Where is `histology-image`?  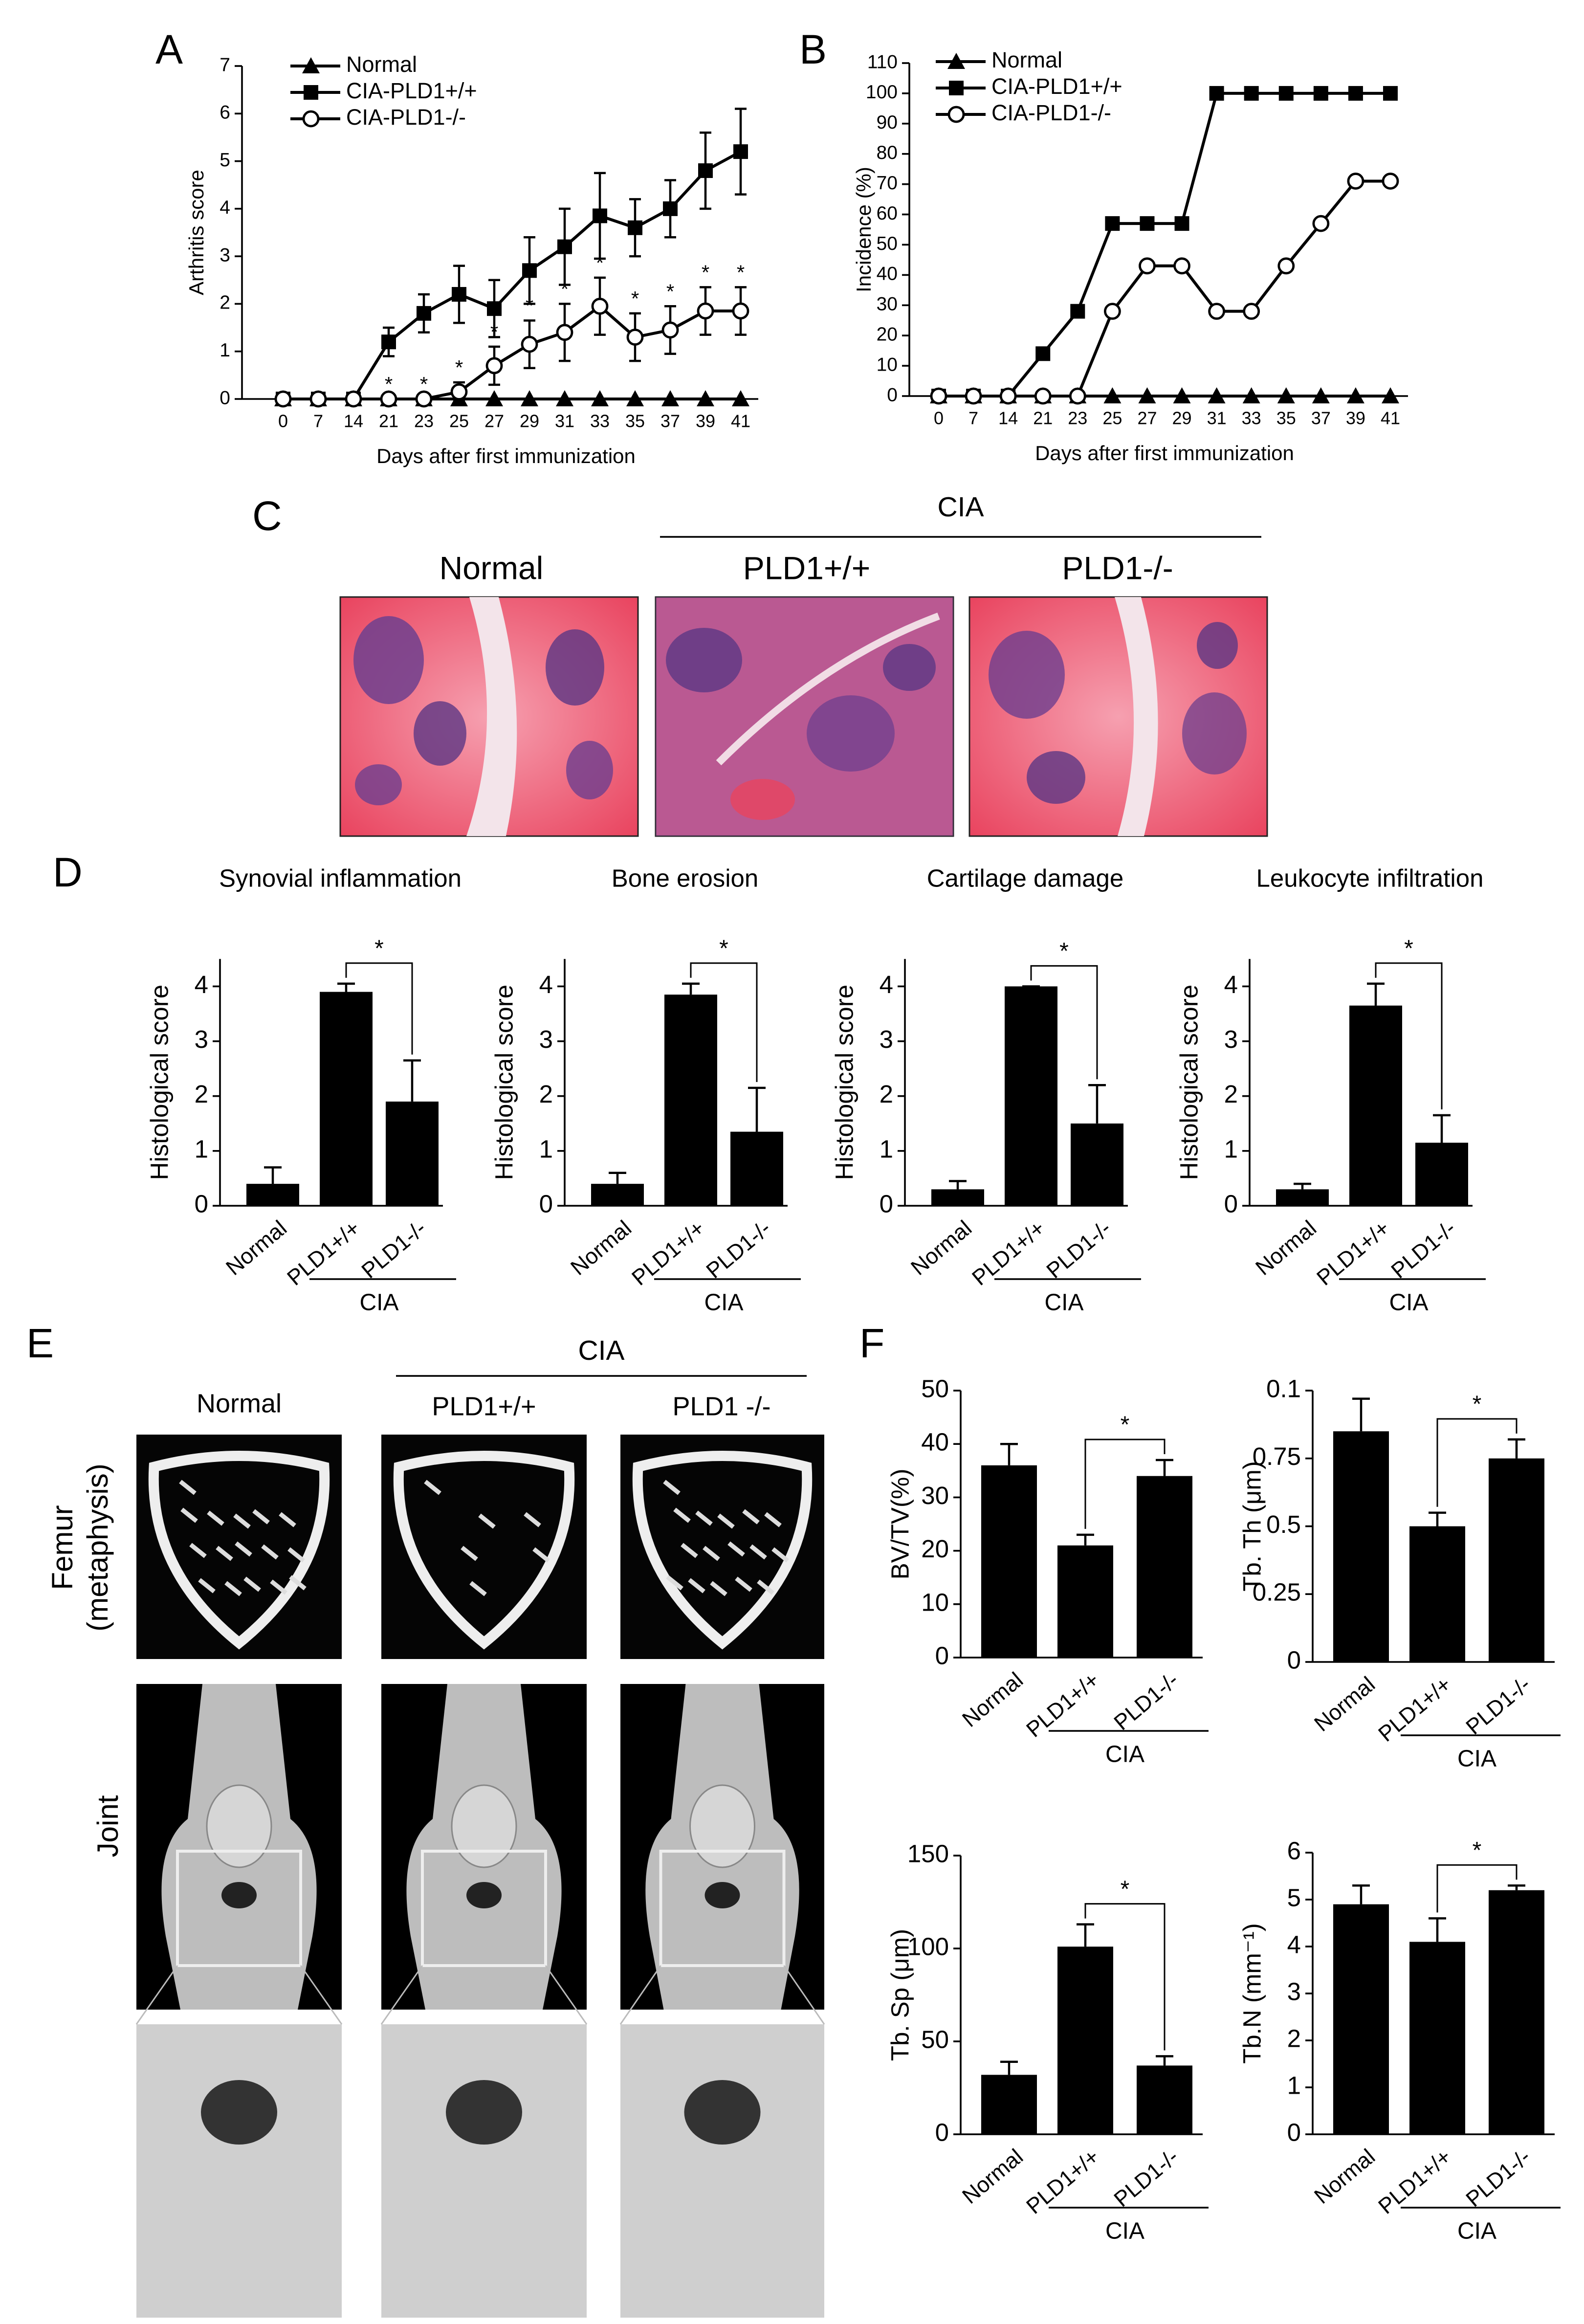 histology-image is located at coordinates (1118, 716).